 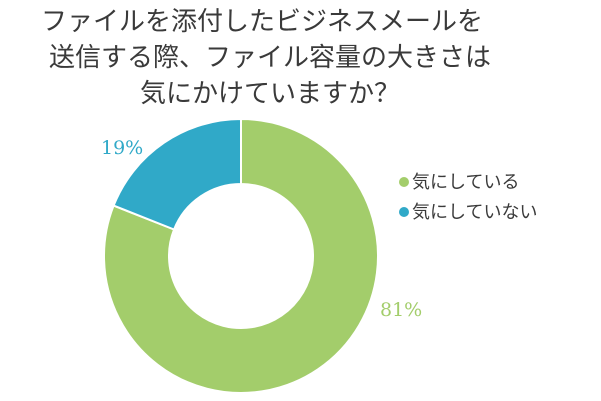 I want to click on legend-item-noticing: 気にしている, so click(x=459, y=182).